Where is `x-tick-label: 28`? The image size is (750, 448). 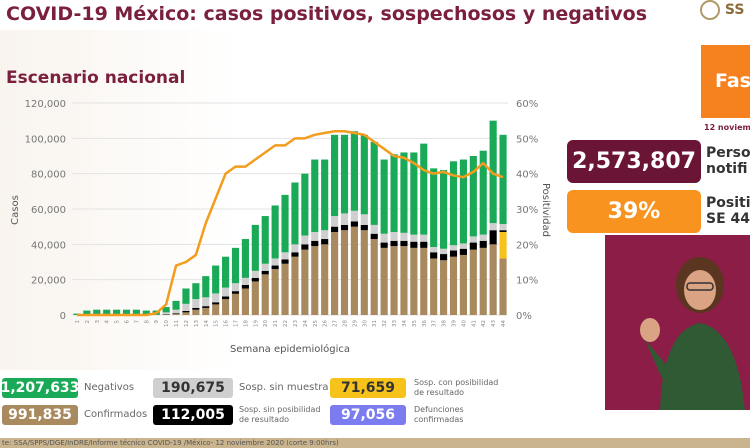
x-tick-label: 28 is located at coordinates (346, 323).